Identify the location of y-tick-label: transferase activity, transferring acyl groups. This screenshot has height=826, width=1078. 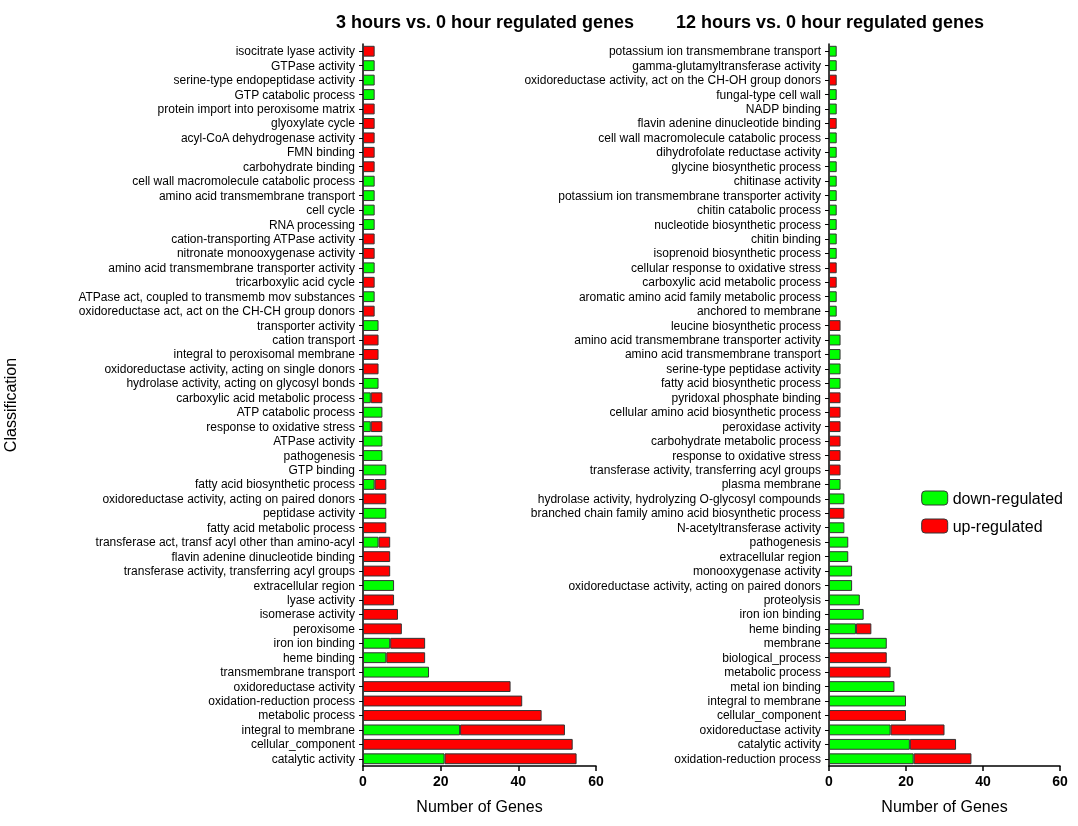
(705, 469).